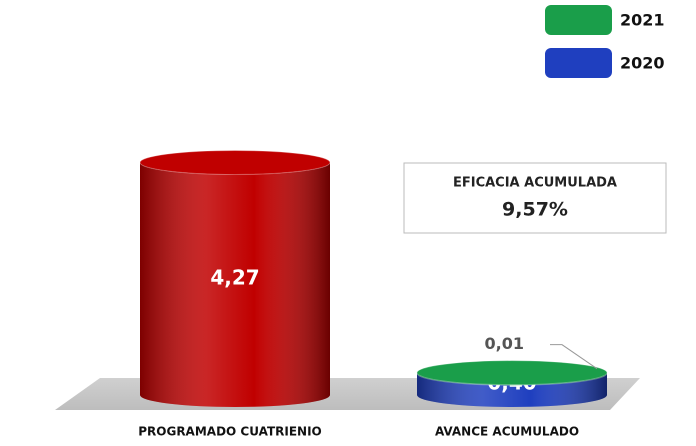  Describe the element at coordinates (230, 432) in the screenshot. I see `x-tick-label: PROGRAMADO CUATRIENIO` at that location.